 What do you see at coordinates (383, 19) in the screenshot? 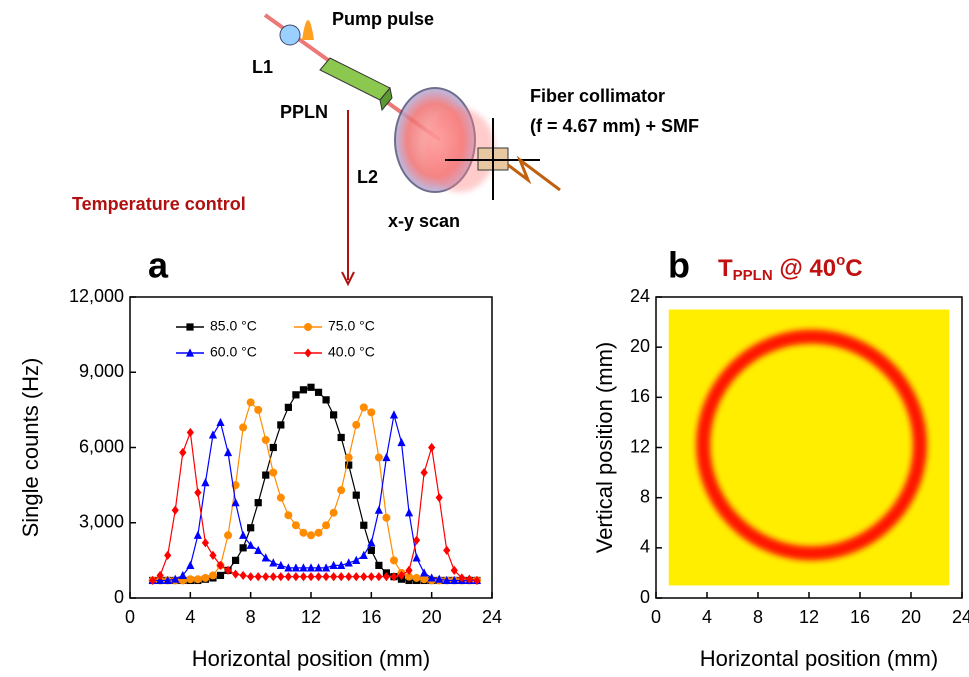
I see `label-pump: Pump pulse` at bounding box center [383, 19].